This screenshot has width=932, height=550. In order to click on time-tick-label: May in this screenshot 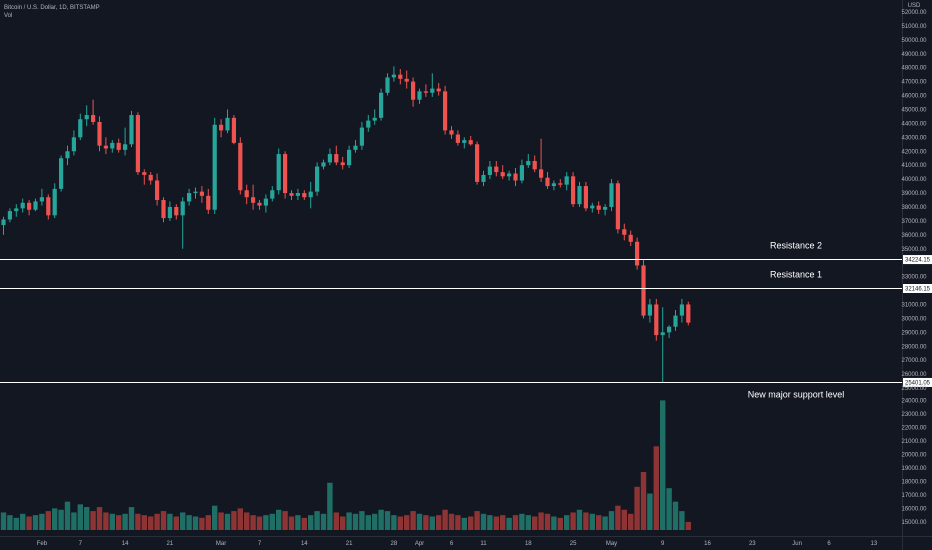, I will do `click(611, 544)`.